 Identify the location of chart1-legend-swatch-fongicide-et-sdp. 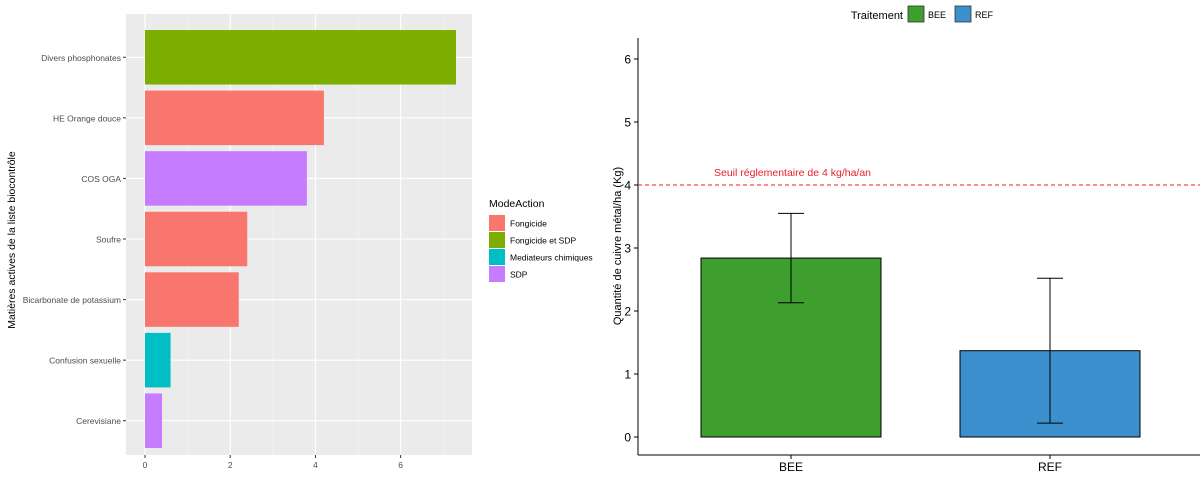
(497, 240).